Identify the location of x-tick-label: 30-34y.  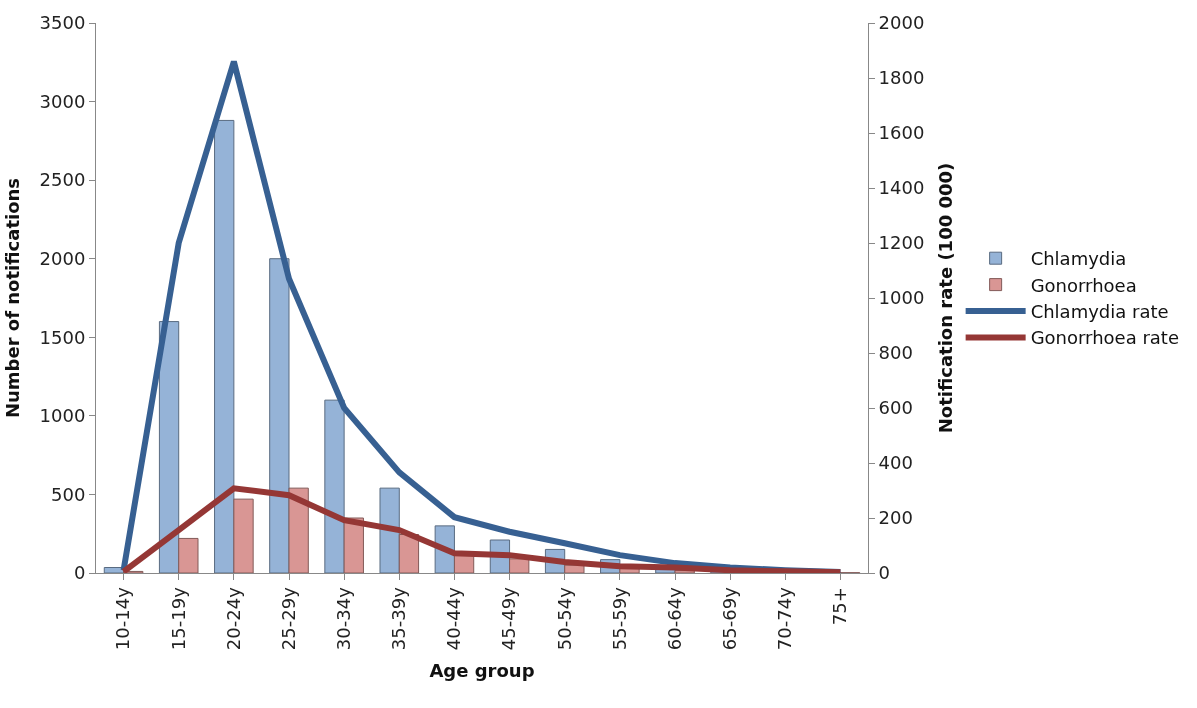
(343, 618).